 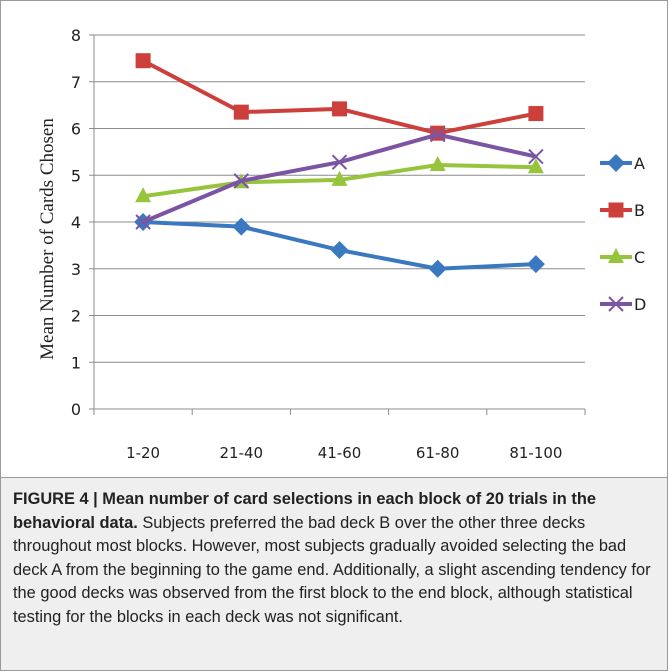 I want to click on y-tick-label: 0, so click(x=76, y=409).